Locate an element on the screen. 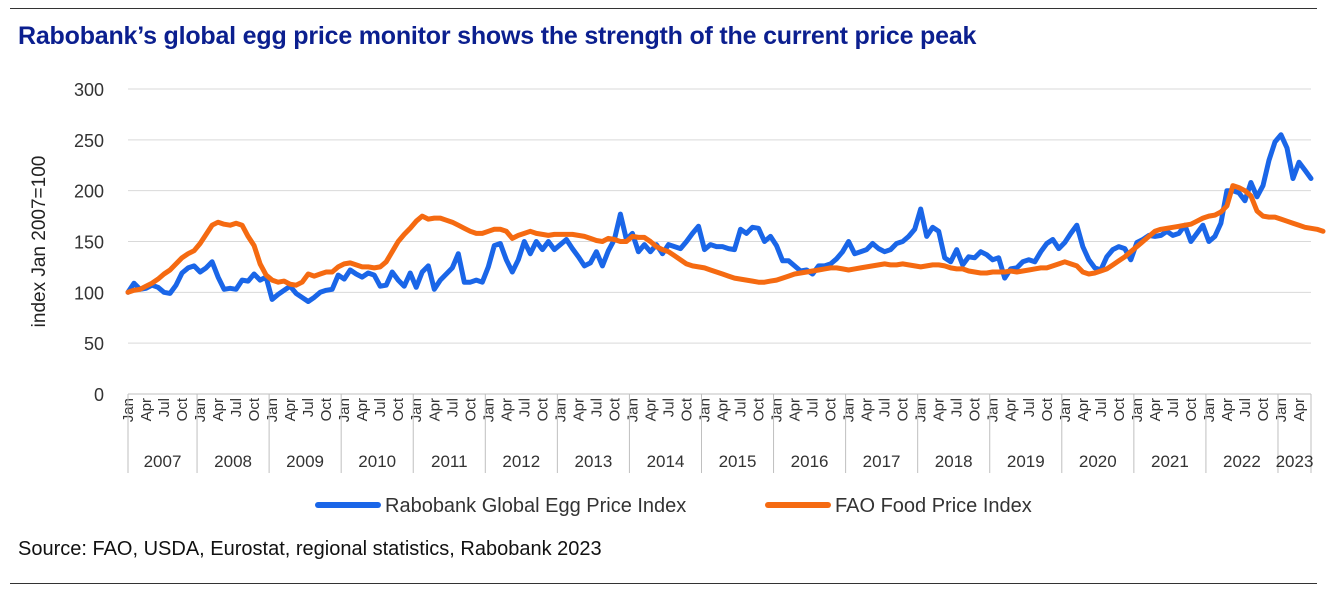 The image size is (1333, 598). x-year-label: 2010 is located at coordinates (377, 461).